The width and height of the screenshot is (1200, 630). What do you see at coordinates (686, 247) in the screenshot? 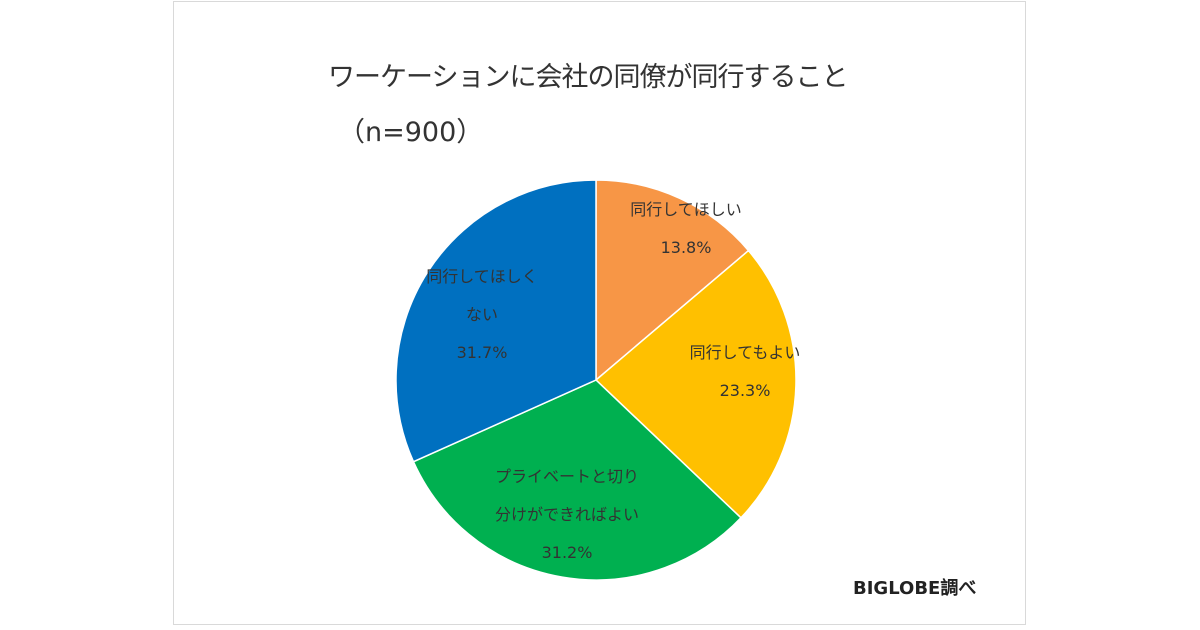
I see `slice-value-label: 13.8%` at bounding box center [686, 247].